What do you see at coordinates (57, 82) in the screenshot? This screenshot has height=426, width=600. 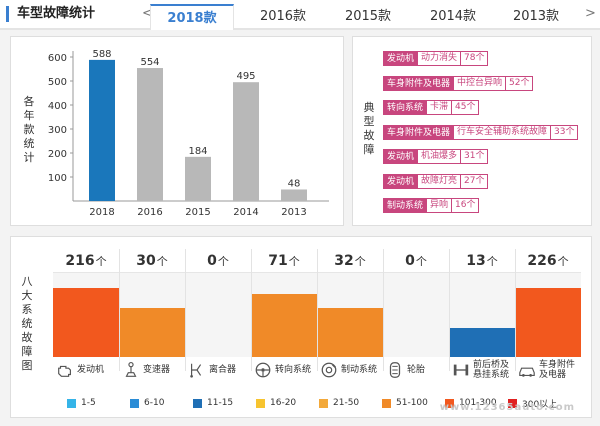 I see `y-tick-label: 500` at bounding box center [57, 82].